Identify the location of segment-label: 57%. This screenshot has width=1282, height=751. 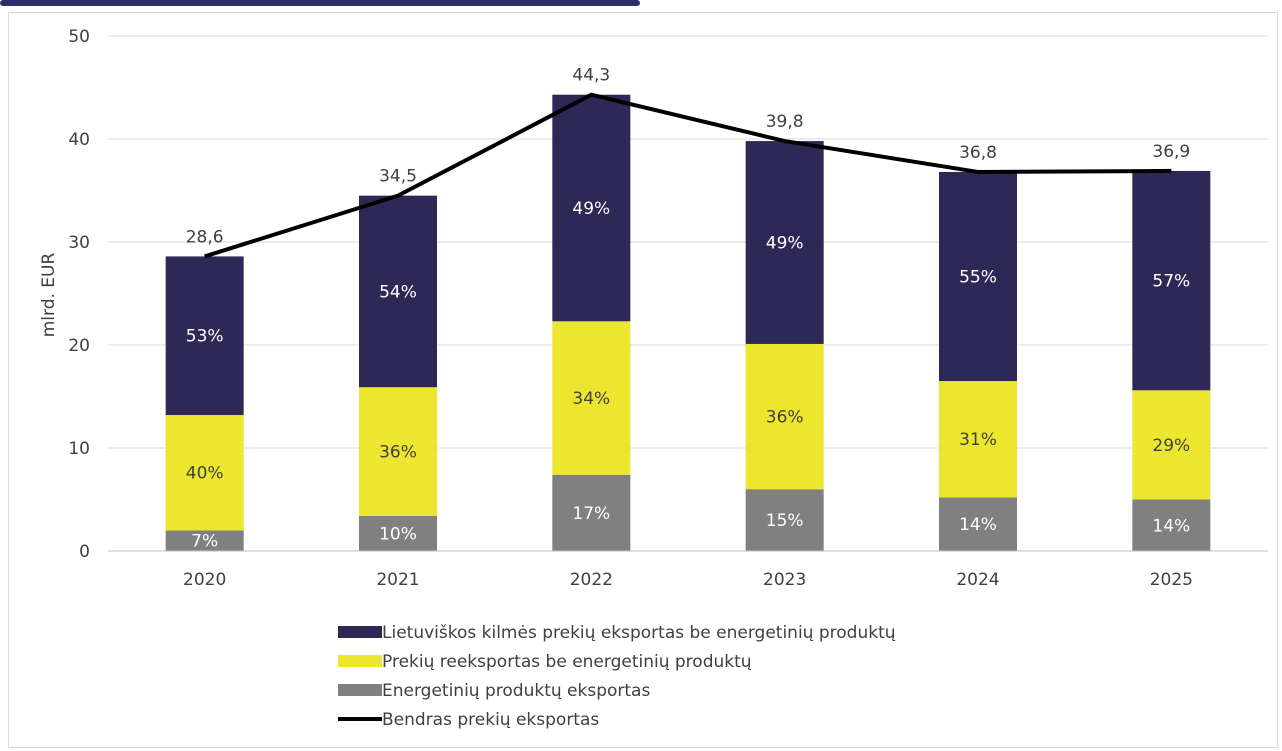
(1171, 282).